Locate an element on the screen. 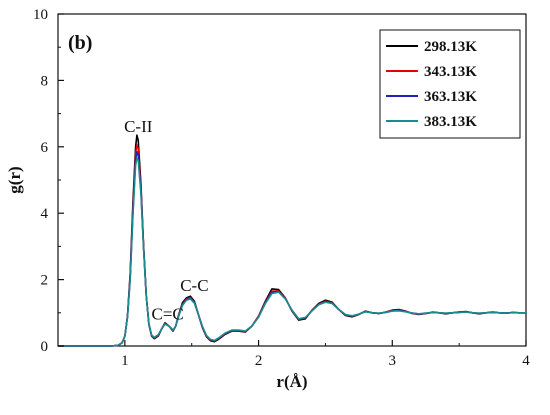  panel-label: (b) is located at coordinates (80, 43).